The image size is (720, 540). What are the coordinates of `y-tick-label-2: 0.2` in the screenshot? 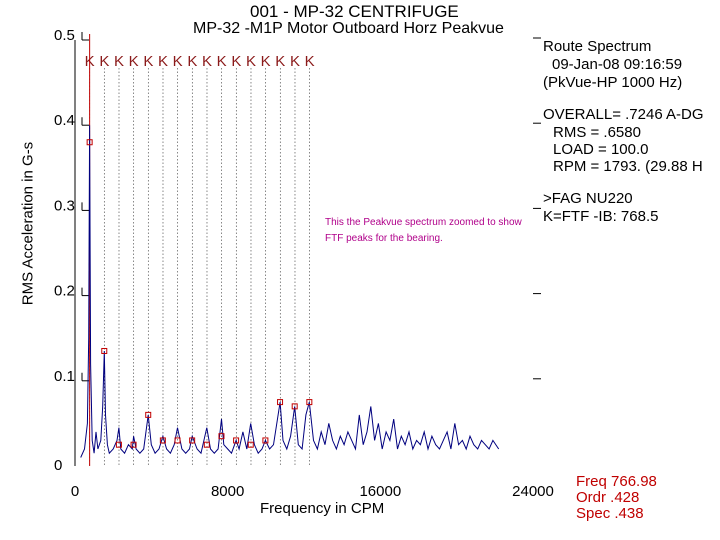 It's located at (64, 291).